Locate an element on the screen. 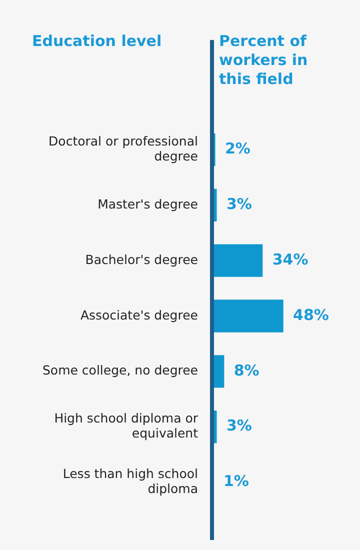 This screenshot has height=550, width=360. data-label: 2% is located at coordinates (237, 149).